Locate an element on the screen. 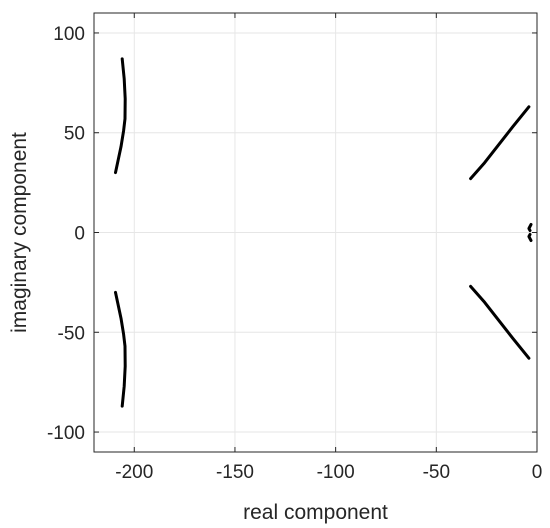 The image size is (550, 528). x-tick-label: -50 is located at coordinates (436, 472).